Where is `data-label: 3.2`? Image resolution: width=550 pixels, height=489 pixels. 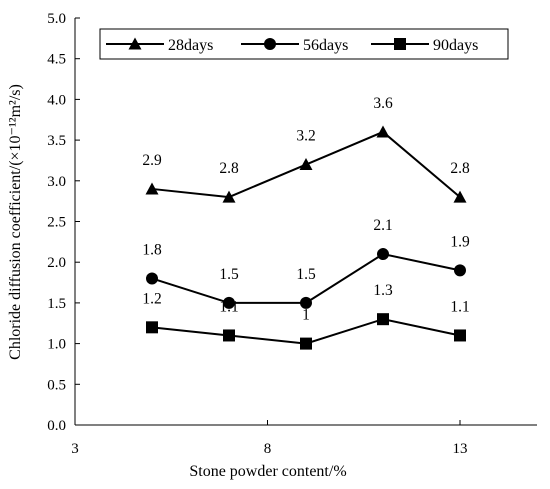
data-label: 3.2 is located at coordinates (305, 136).